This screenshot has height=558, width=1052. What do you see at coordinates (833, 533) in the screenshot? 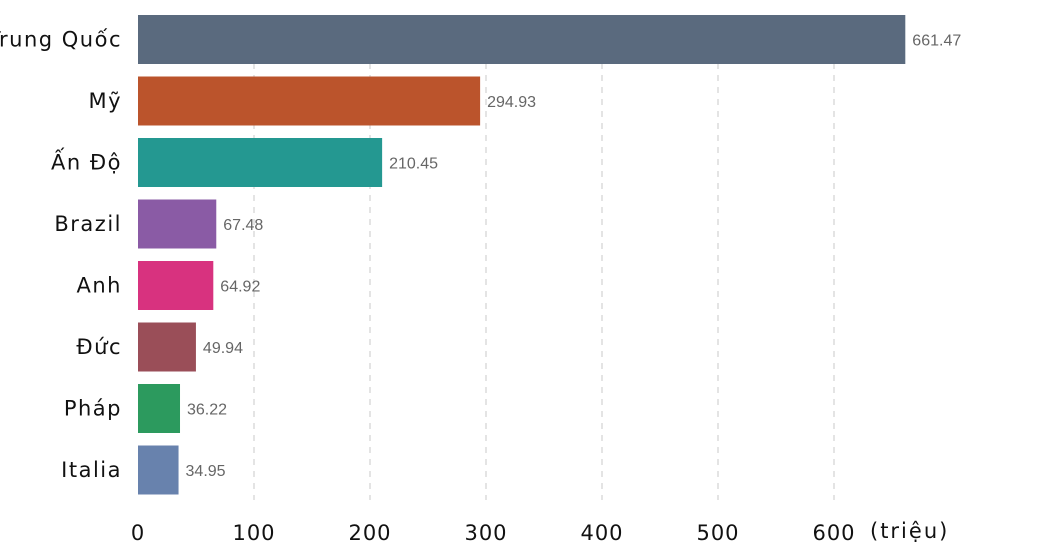
I see `x-tick-label-600: 600` at bounding box center [833, 533].